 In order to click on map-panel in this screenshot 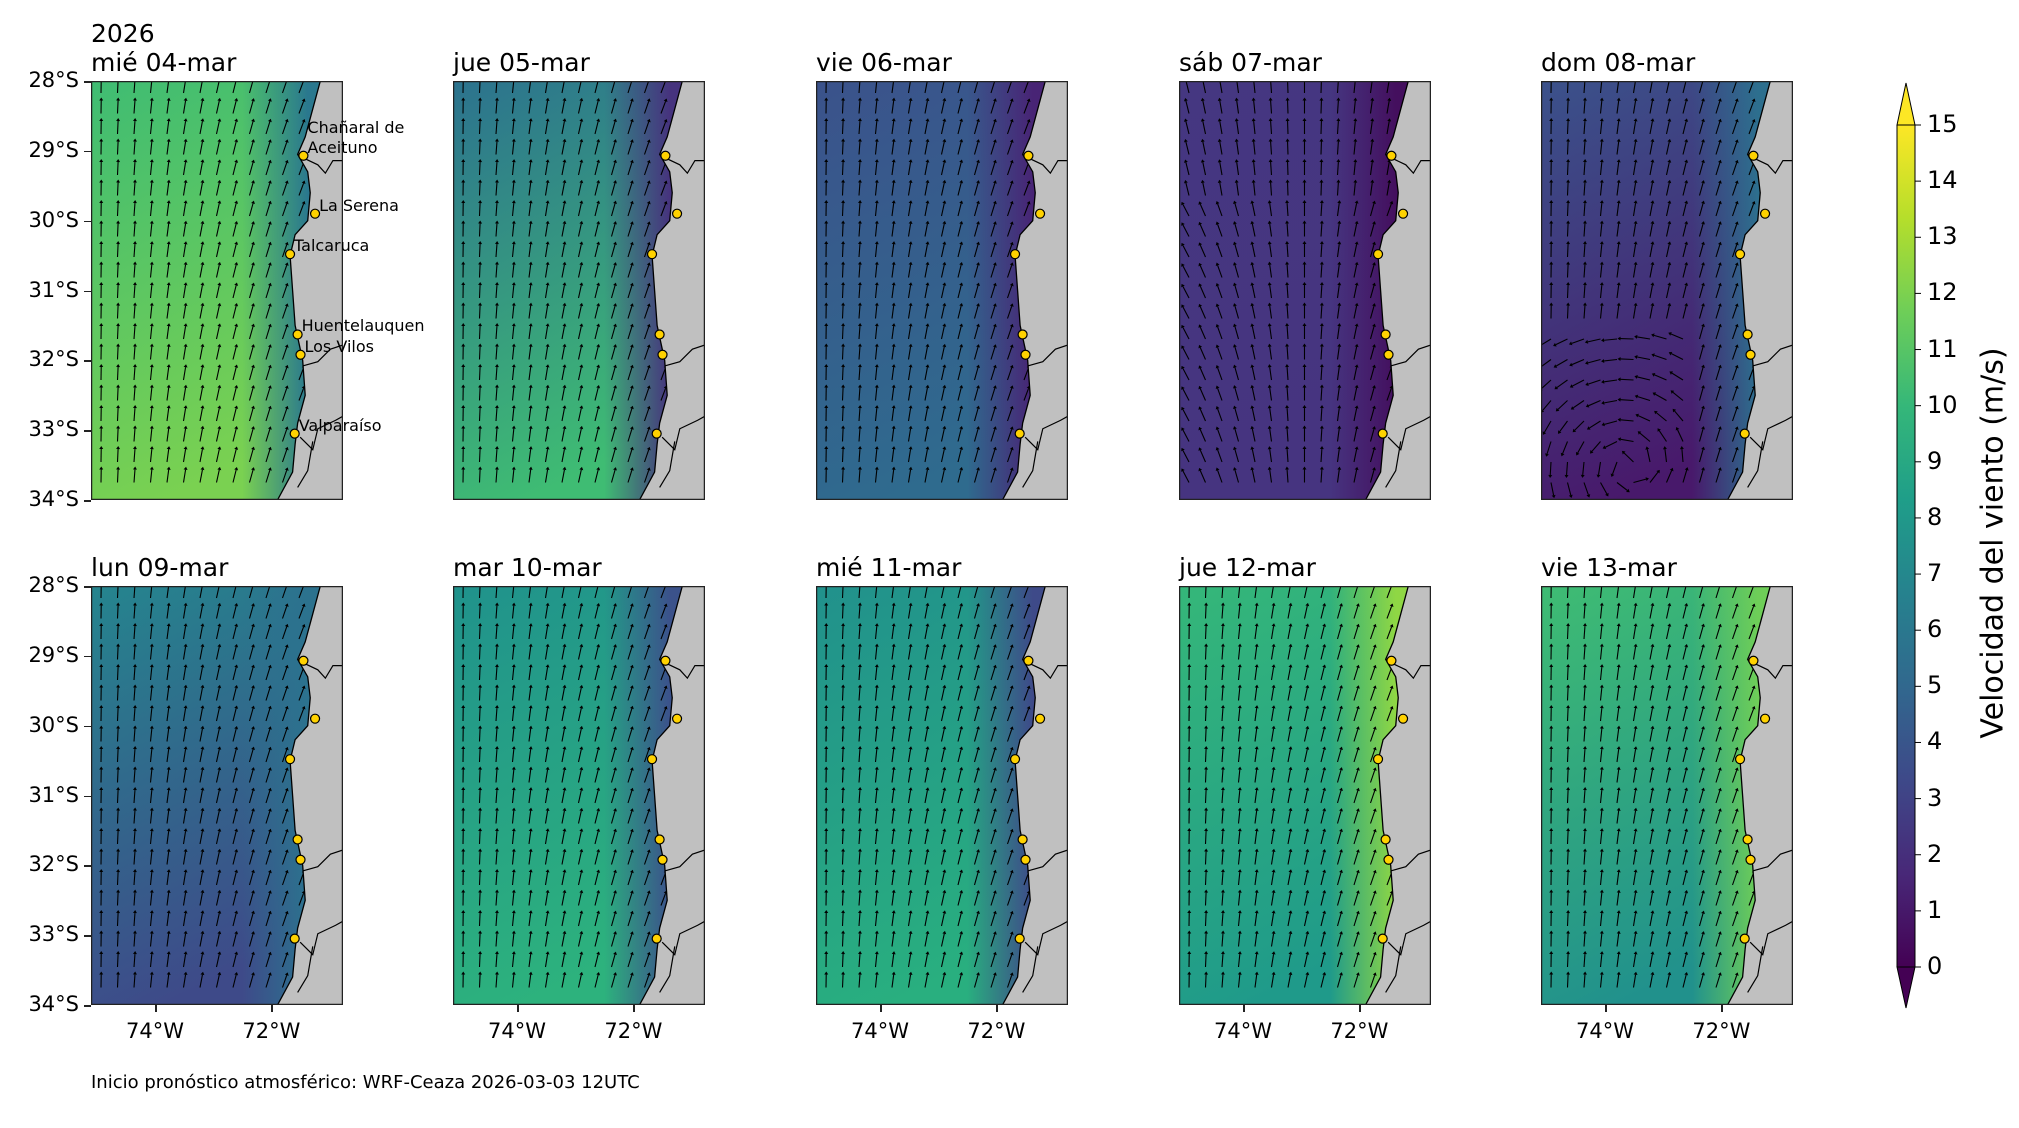, I will do `click(1667, 290)`.